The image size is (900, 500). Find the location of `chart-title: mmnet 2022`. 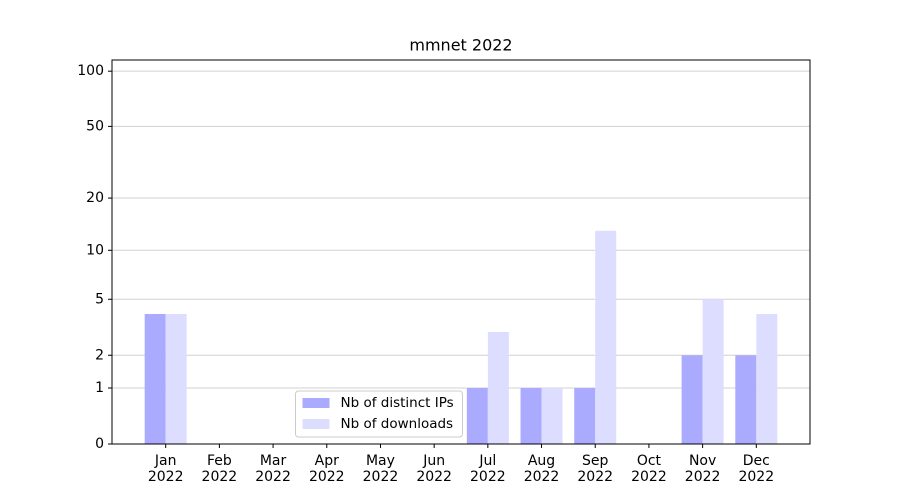

chart-title: mmnet 2022 is located at coordinates (460, 45).